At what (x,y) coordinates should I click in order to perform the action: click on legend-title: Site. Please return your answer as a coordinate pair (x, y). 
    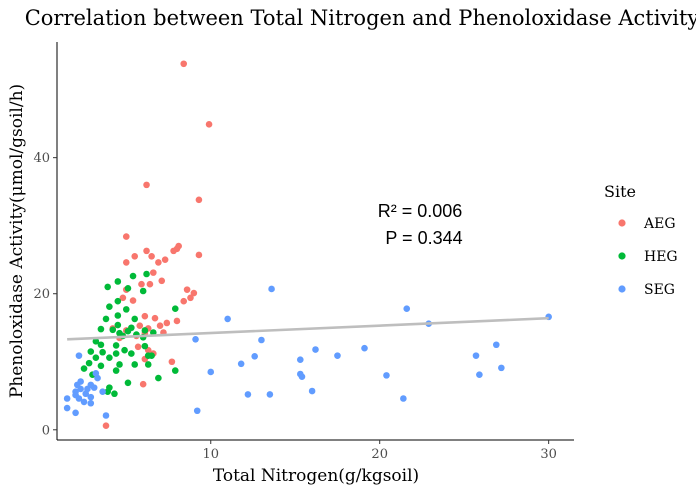
    Looking at the image, I should click on (620, 191).